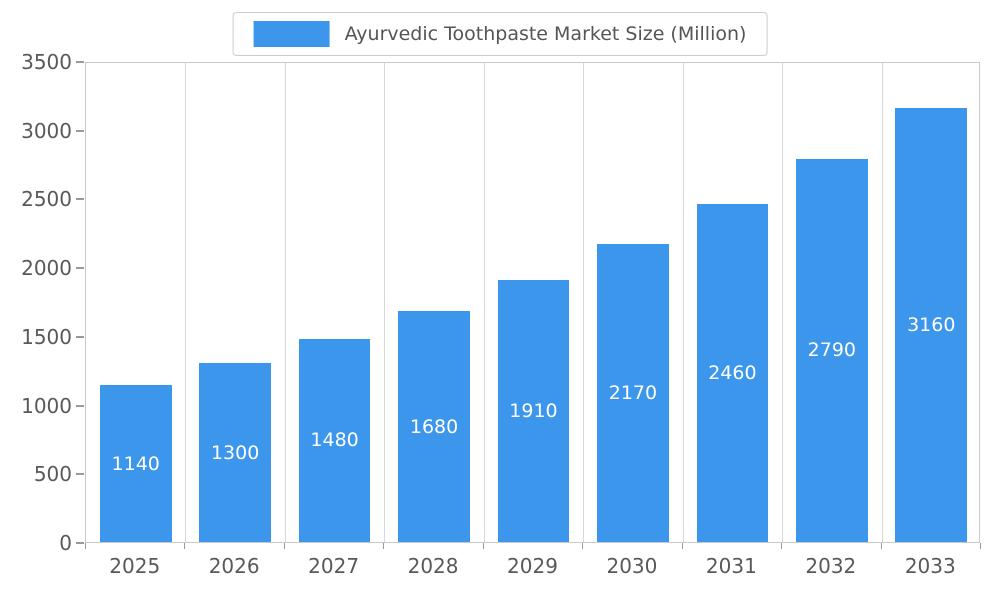 The width and height of the screenshot is (1000, 600). I want to click on bar-value-label: 1680, so click(434, 426).